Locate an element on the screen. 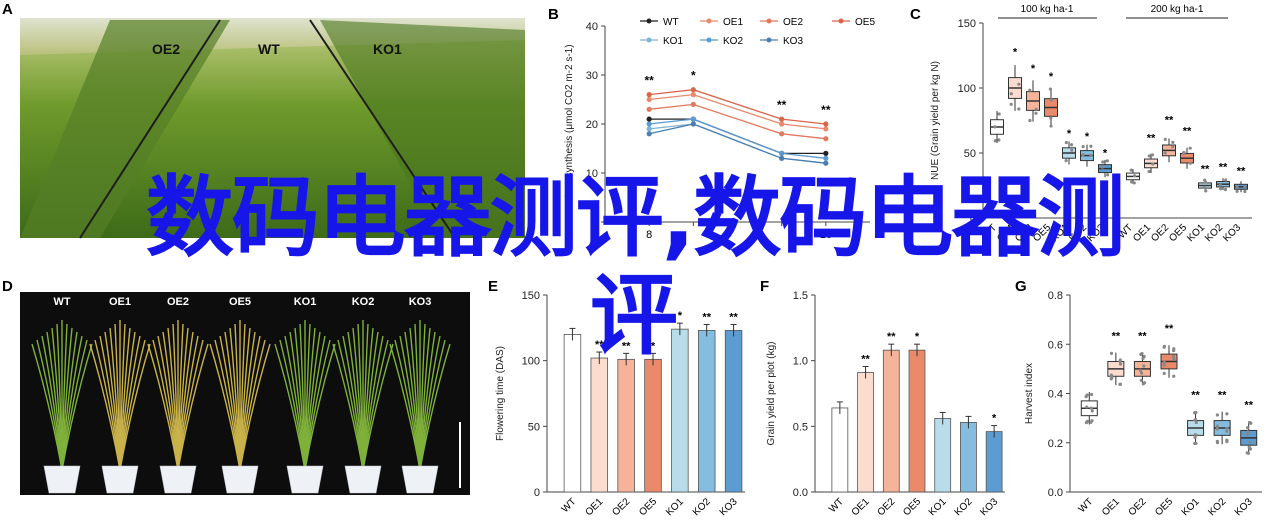  y-tick-label: 0.0 is located at coordinates (800, 493).